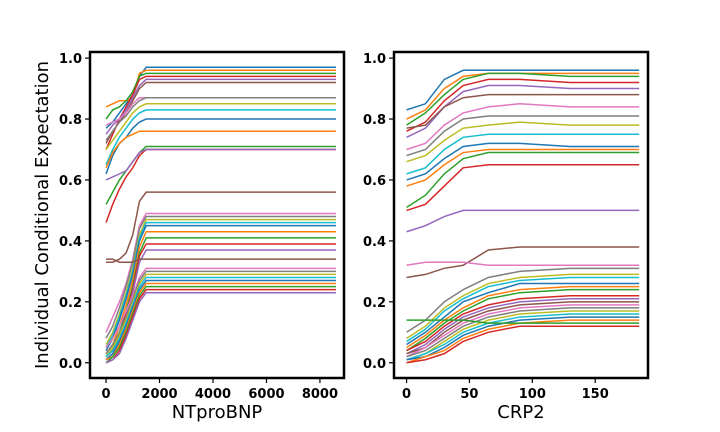 Image resolution: width=720 pixels, height=432 pixels. Describe the element at coordinates (70, 181) in the screenshot. I see `ntprobnp-y-tick-label: 0.6` at that location.